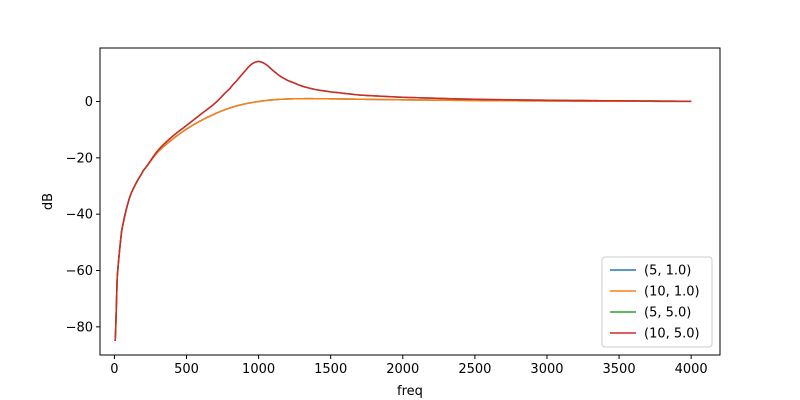 This screenshot has width=800, height=400. What do you see at coordinates (258, 369) in the screenshot?
I see `x-tick-label: 1000` at bounding box center [258, 369].